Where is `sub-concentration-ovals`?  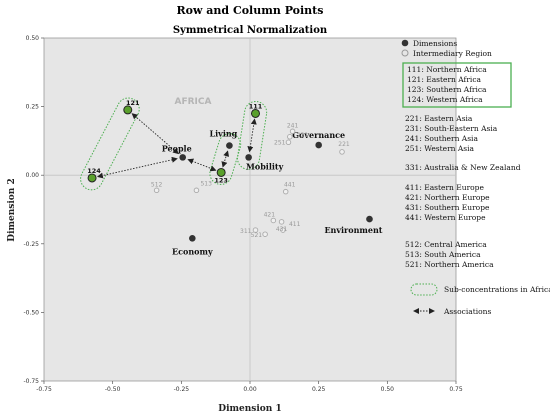 sub-concentration-ovals is located at coordinates (174, 144).